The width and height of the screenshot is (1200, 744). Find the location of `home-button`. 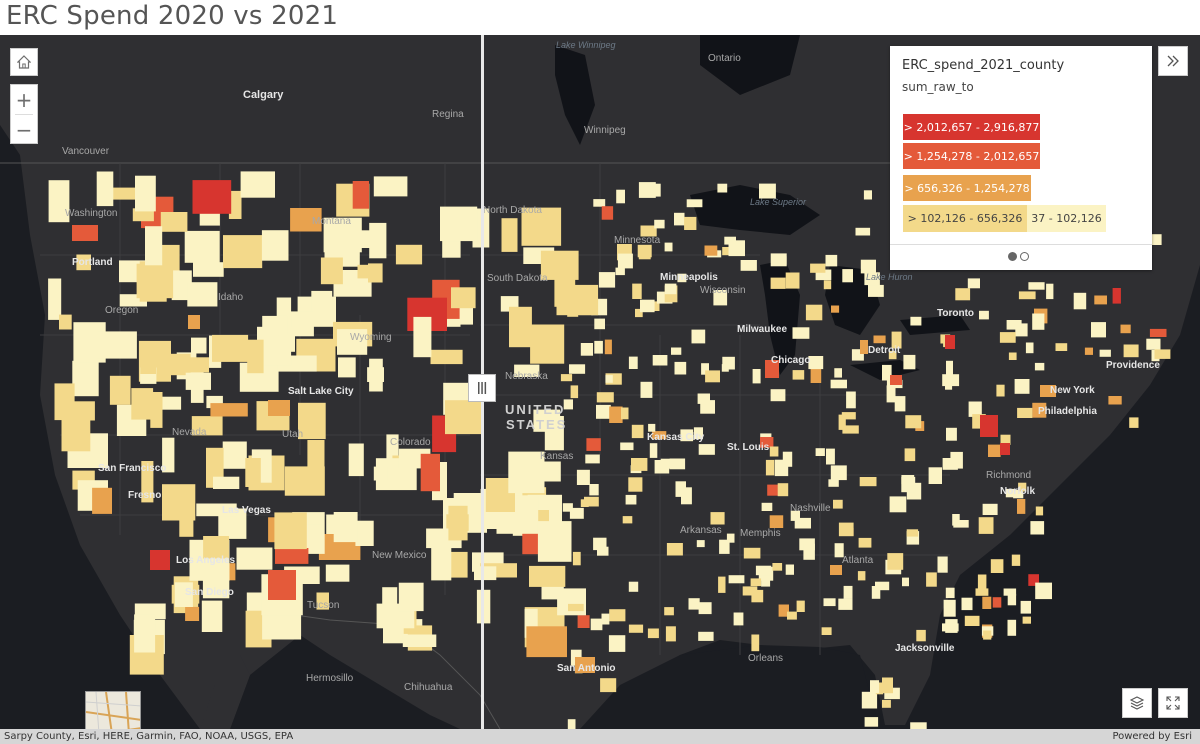

home-button is located at coordinates (24, 62).